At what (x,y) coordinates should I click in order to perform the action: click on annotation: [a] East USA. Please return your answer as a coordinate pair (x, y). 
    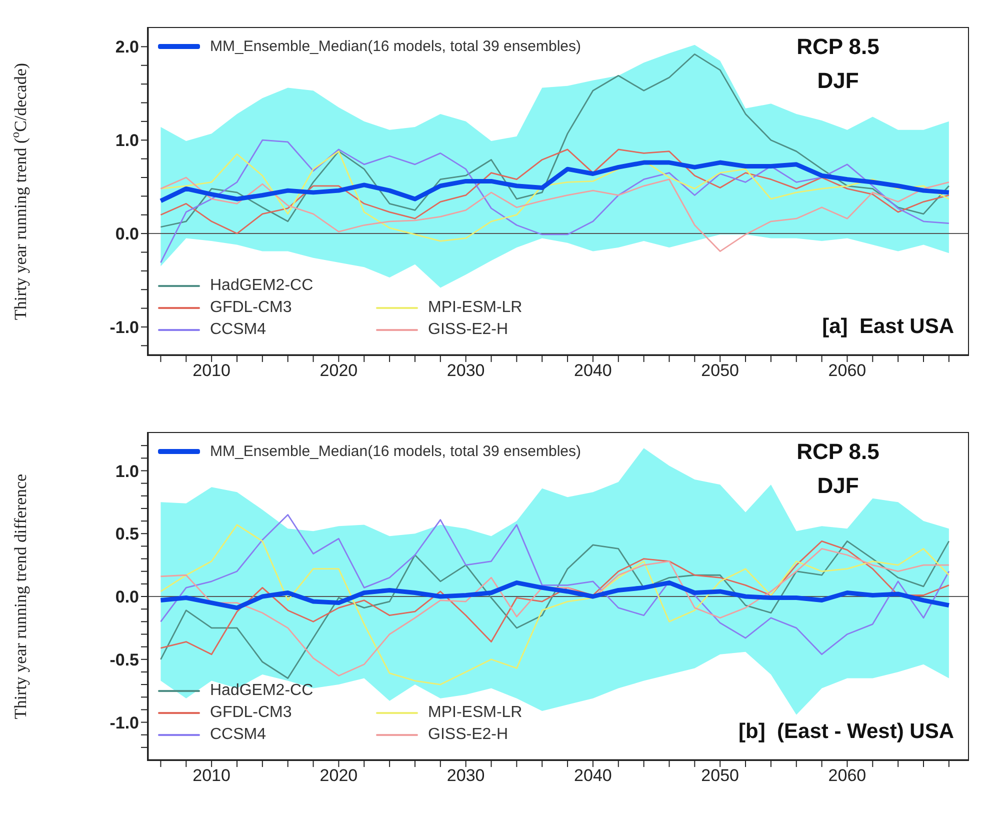
    Looking at the image, I should click on (888, 327).